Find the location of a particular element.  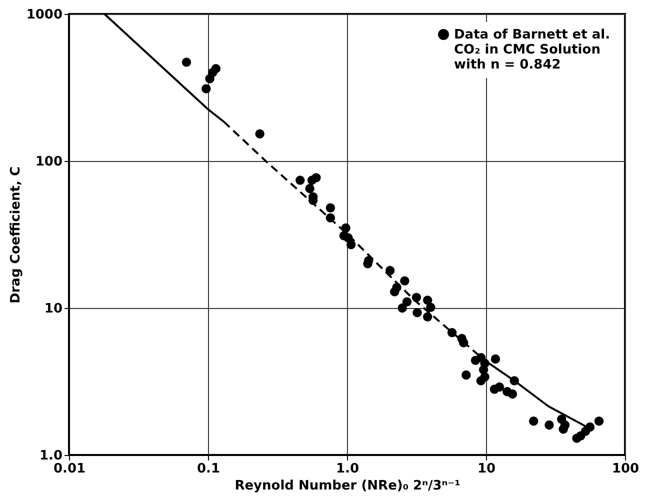

x-tick-label: 100 is located at coordinates (626, 469).